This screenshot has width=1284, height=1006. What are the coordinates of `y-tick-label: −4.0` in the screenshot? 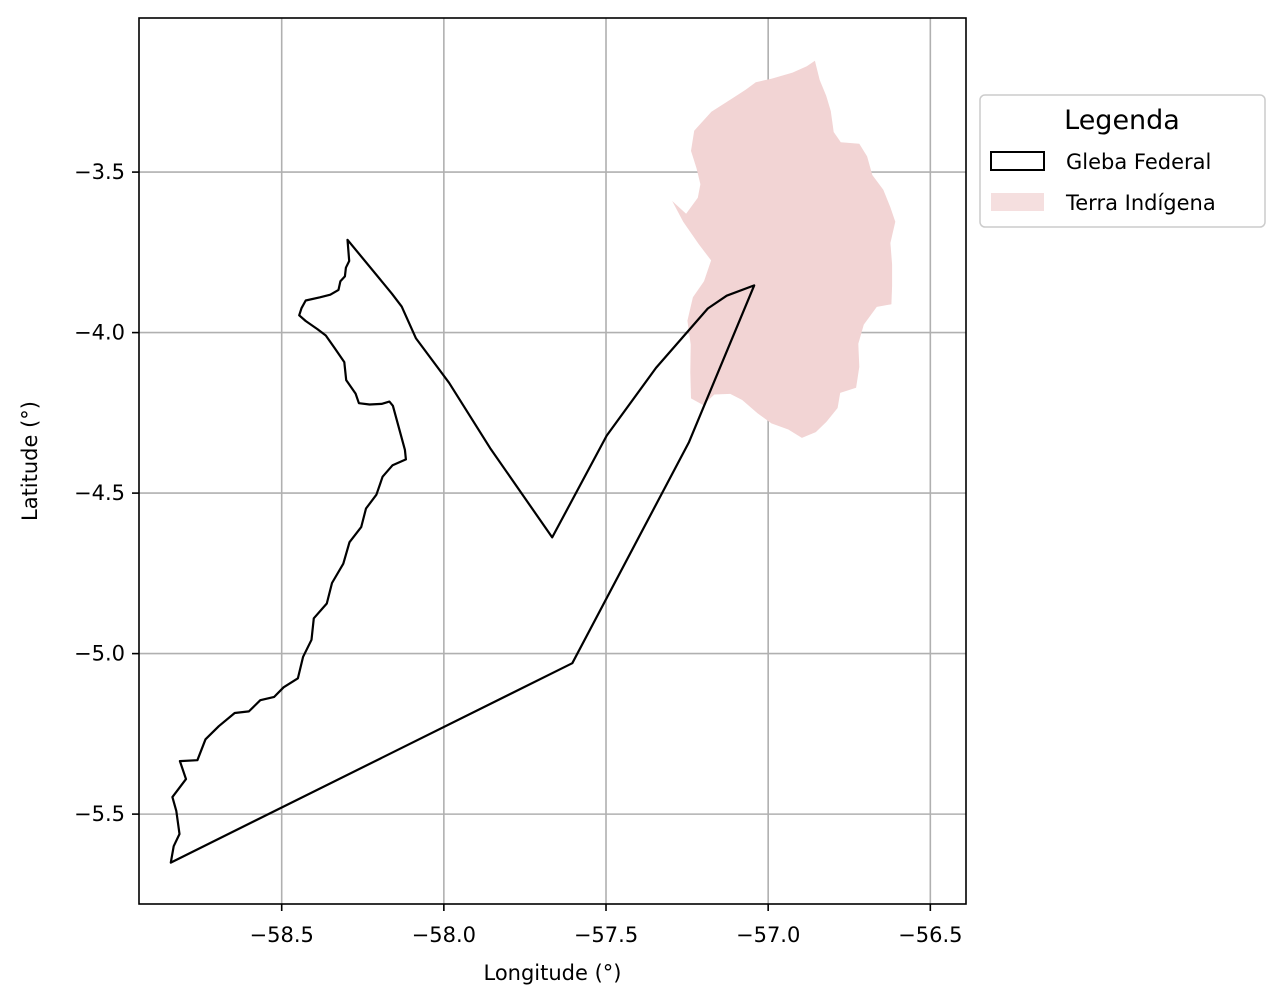 It's located at (99, 333).